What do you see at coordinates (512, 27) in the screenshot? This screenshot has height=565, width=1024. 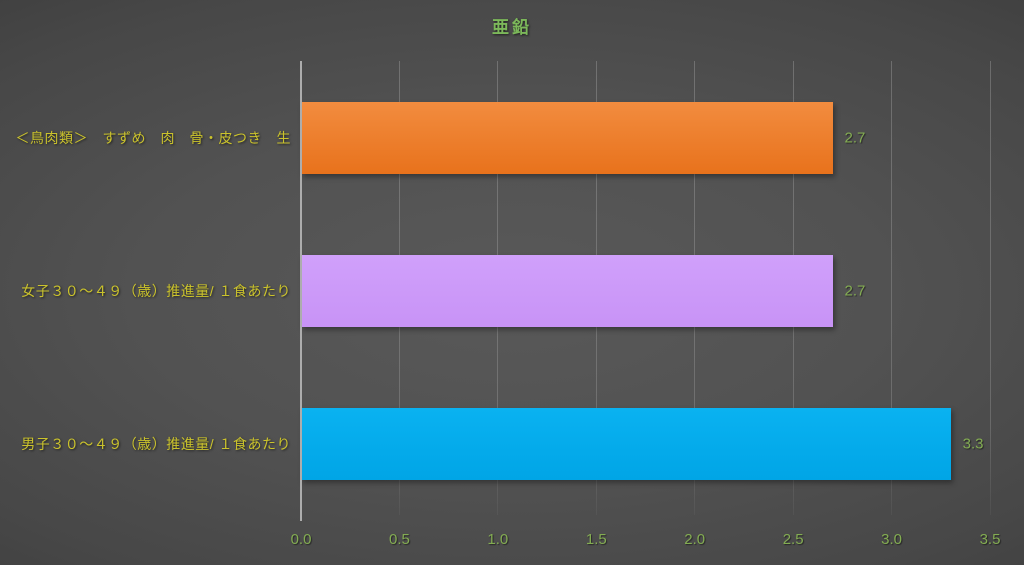 I see `chart-title: 亜鉛` at bounding box center [512, 27].